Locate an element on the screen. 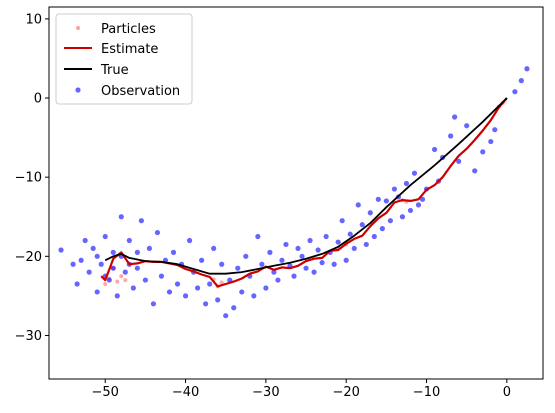 The width and height of the screenshot is (555, 413). y-tick-label-1: −20 is located at coordinates (28, 257).